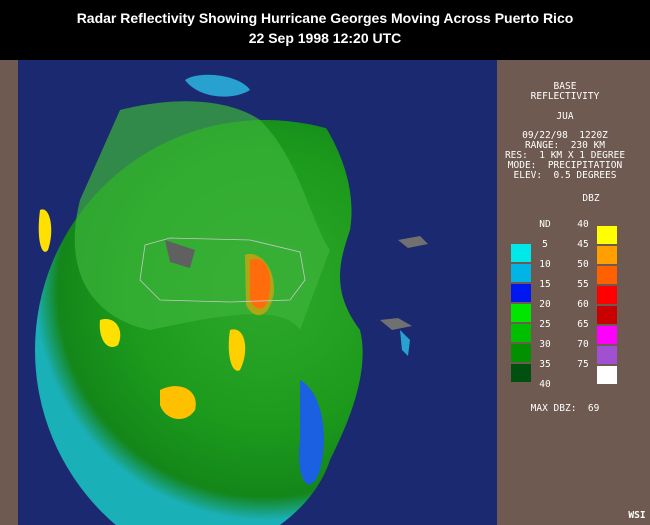 The image size is (650, 525). I want to click on scale-label: 10, so click(545, 264).